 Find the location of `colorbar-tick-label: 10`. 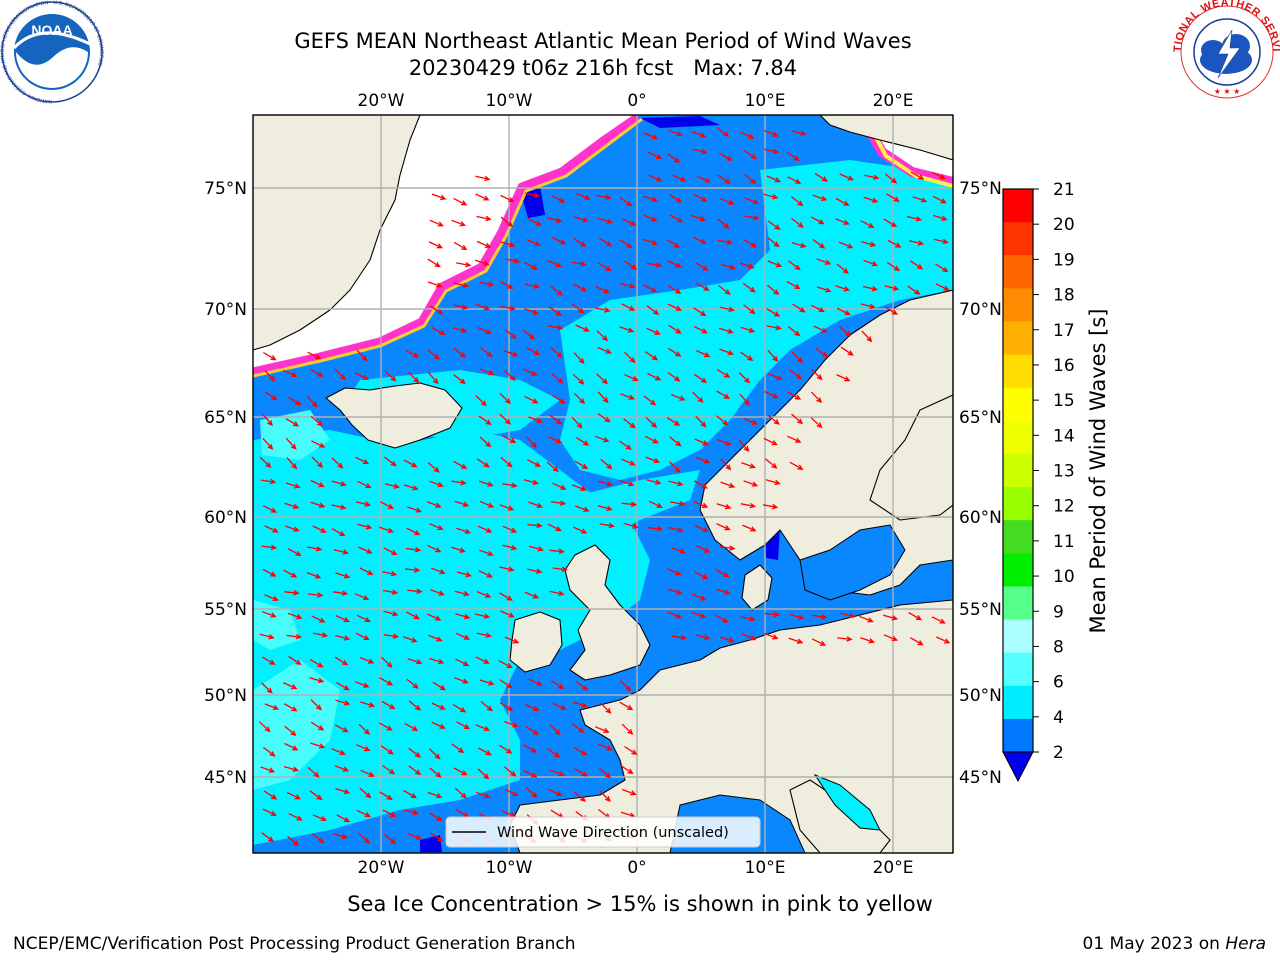

colorbar-tick-label: 10 is located at coordinates (1064, 577).